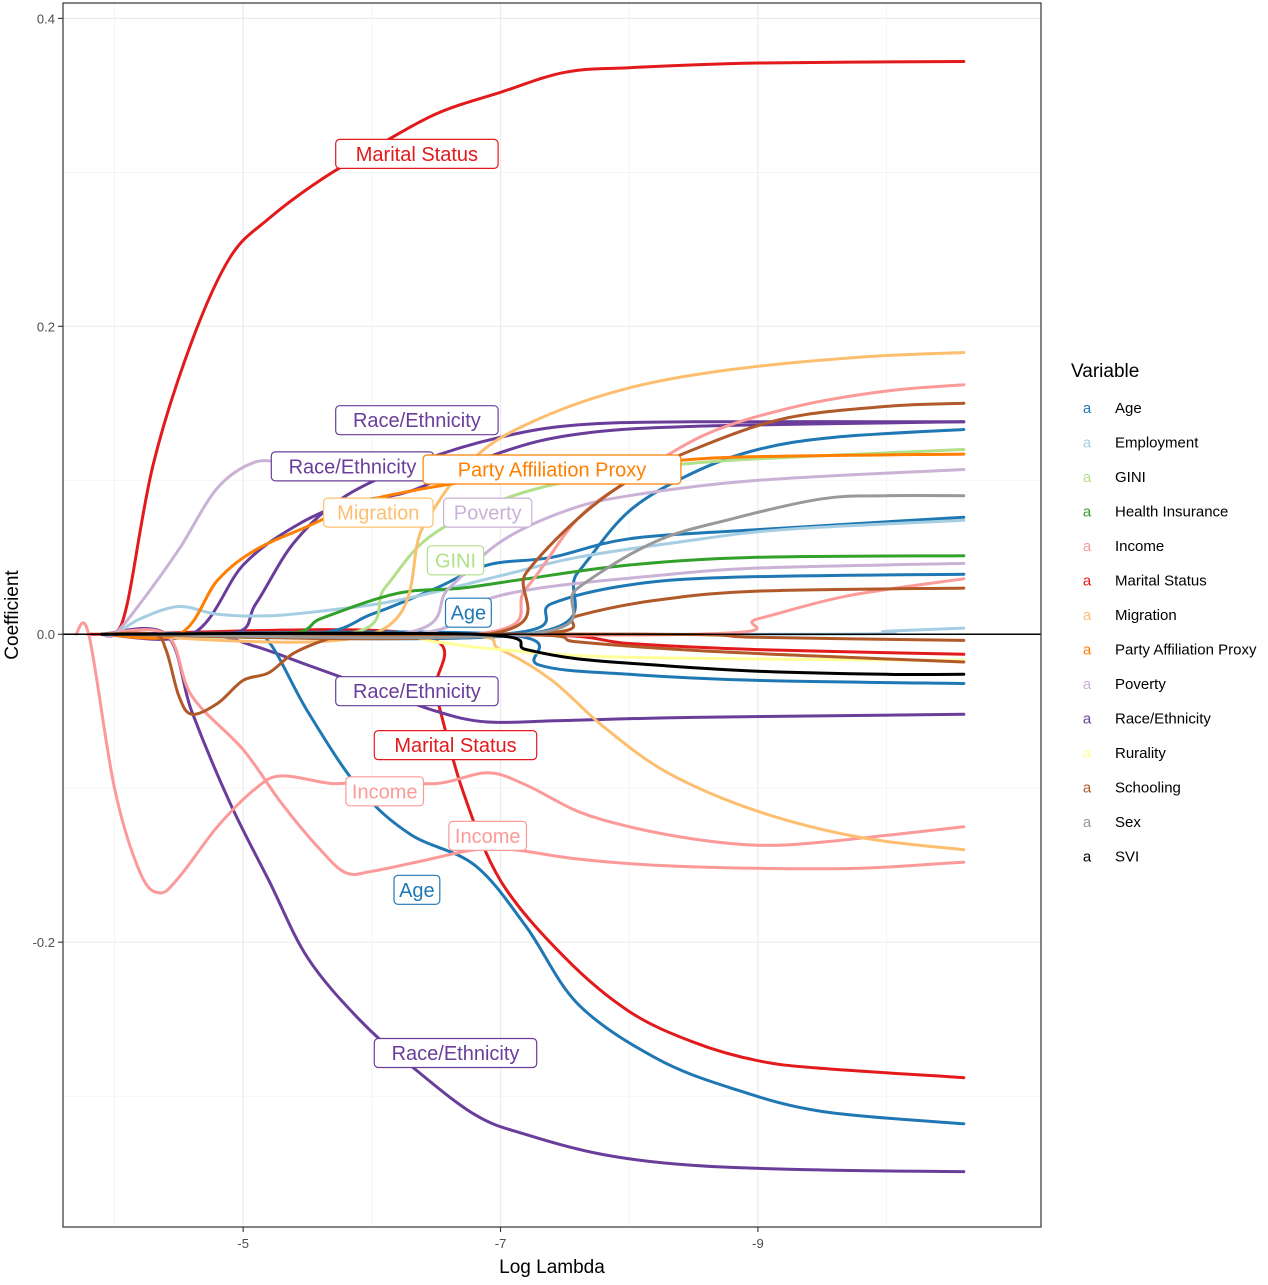 This screenshot has height=1285, width=1268. I want to click on legend-item-marital-status: a Marital Status, so click(1145, 581).